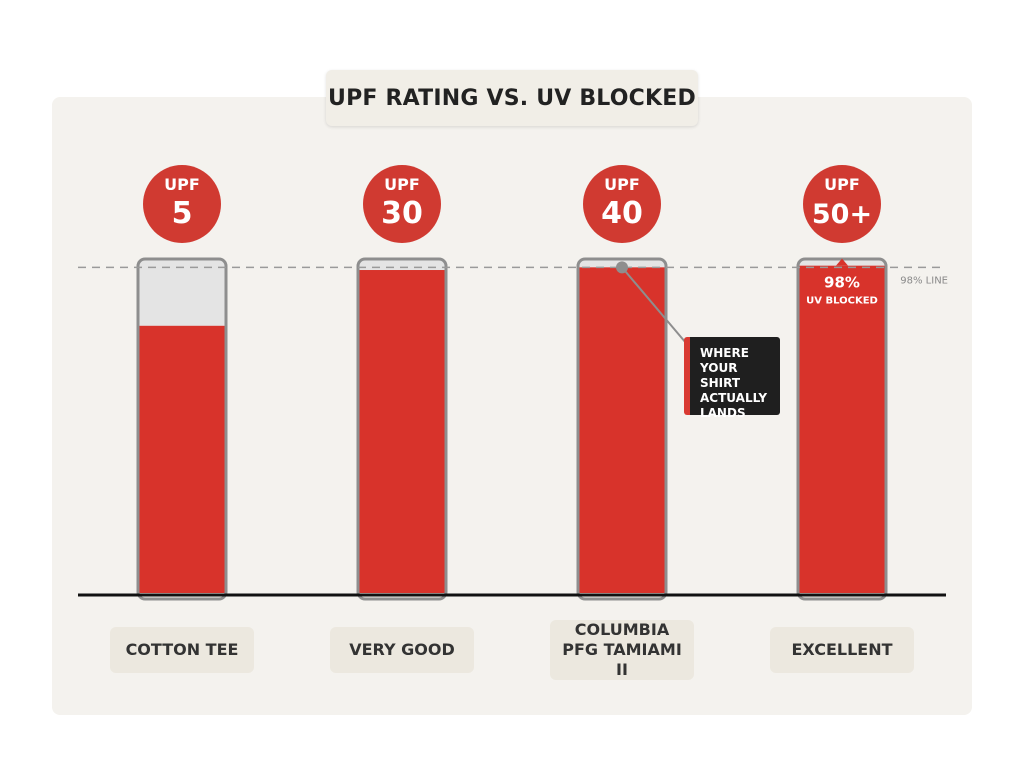 The image size is (1024, 765). Describe the element at coordinates (842, 650) in the screenshot. I see `category-label-excellent: EXCELLENT` at that location.